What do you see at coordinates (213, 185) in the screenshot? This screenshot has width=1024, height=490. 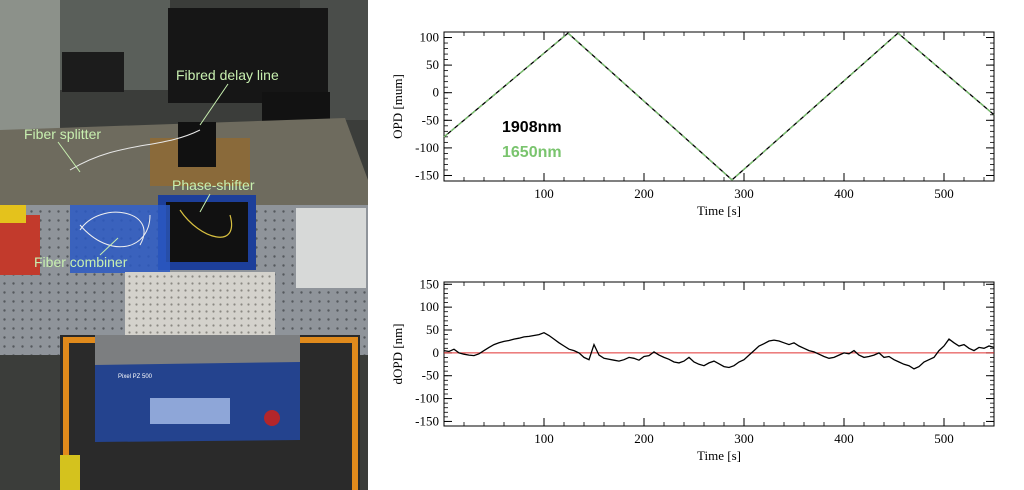 I see `label-phase-shifter: Phase-shifter` at bounding box center [213, 185].